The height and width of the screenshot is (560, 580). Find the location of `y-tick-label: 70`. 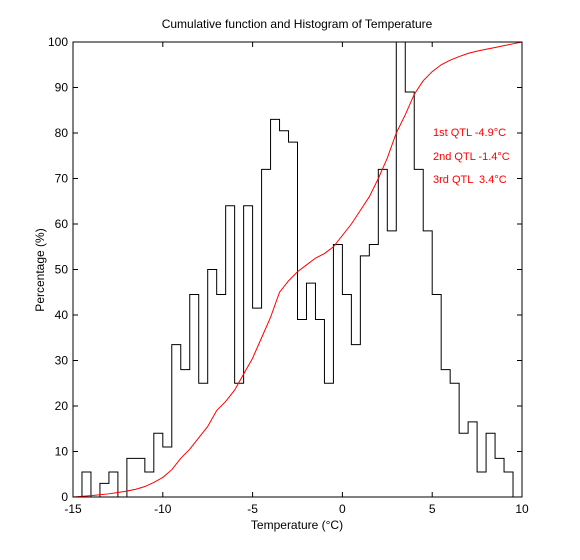

y-tick-label: 70 is located at coordinates (62, 179).